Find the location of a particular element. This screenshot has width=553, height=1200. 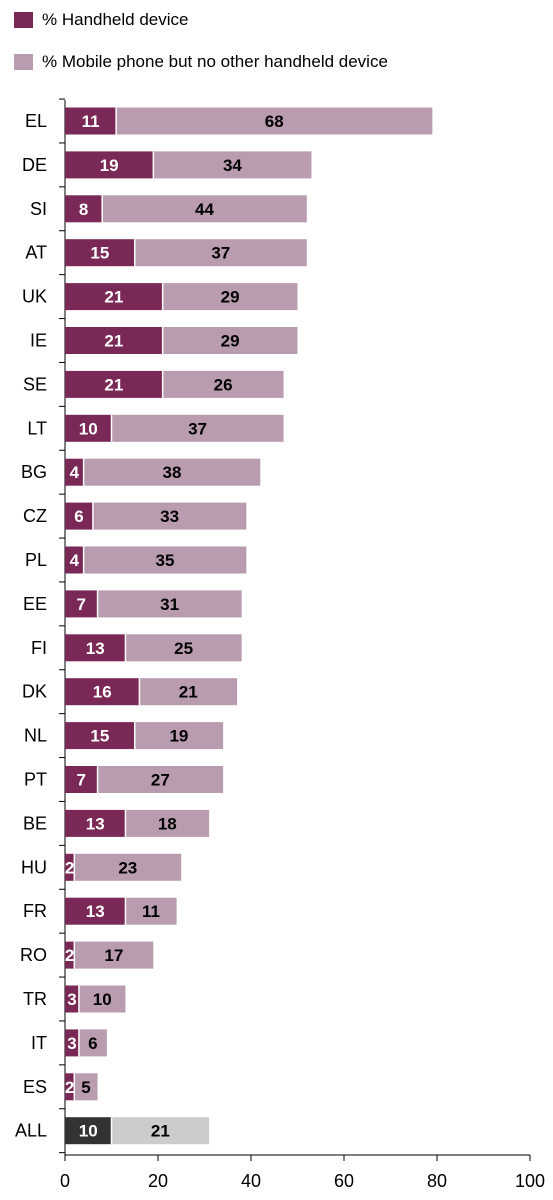

category-label-pl: PL is located at coordinates (36, 560).